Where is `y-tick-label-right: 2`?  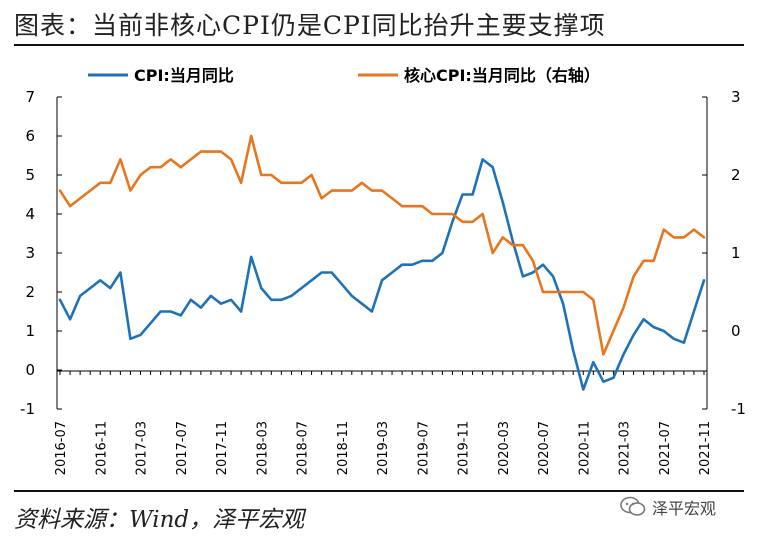
y-tick-label-right: 2 is located at coordinates (736, 175).